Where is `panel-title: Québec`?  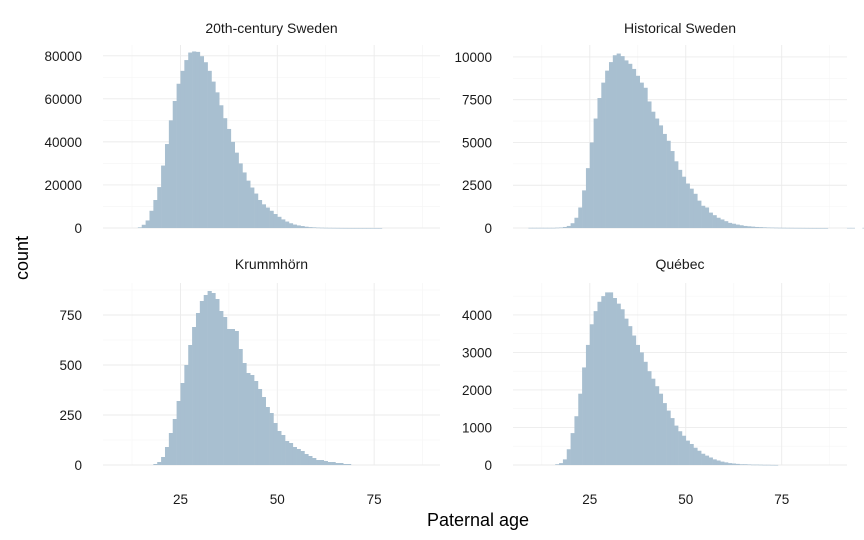
panel-title: Québec is located at coordinates (679, 264).